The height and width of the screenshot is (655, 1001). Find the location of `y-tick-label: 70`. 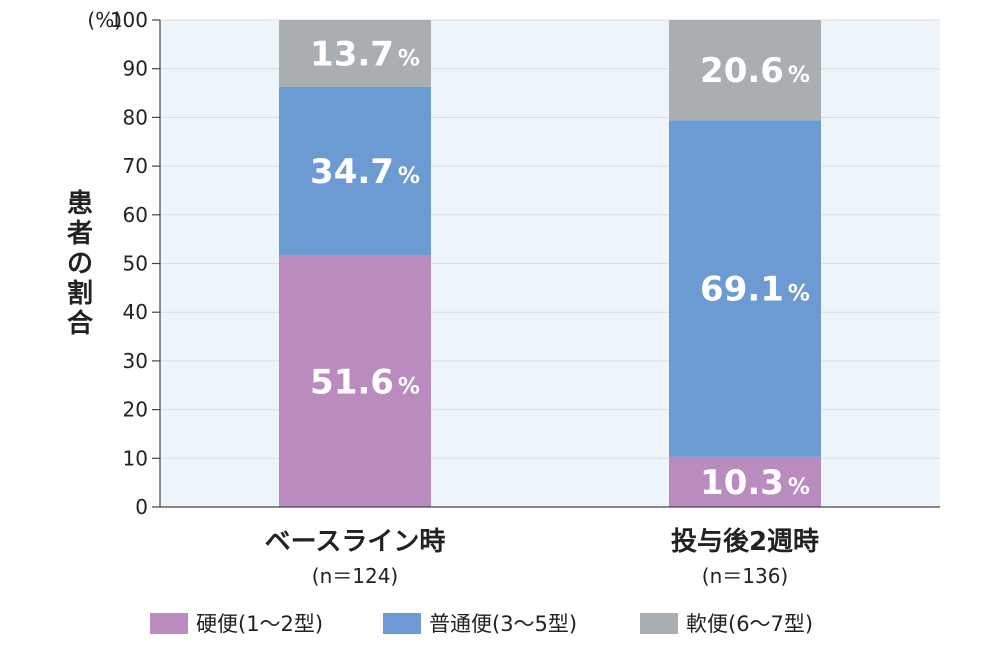

y-tick-label: 70 is located at coordinates (135, 166).